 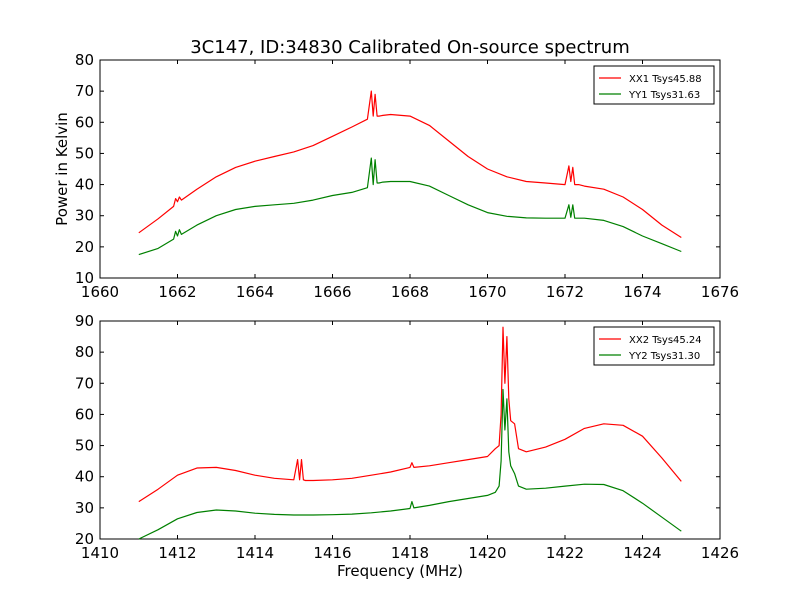 I want to click on x-tick-label: 1666, so click(x=332, y=292).